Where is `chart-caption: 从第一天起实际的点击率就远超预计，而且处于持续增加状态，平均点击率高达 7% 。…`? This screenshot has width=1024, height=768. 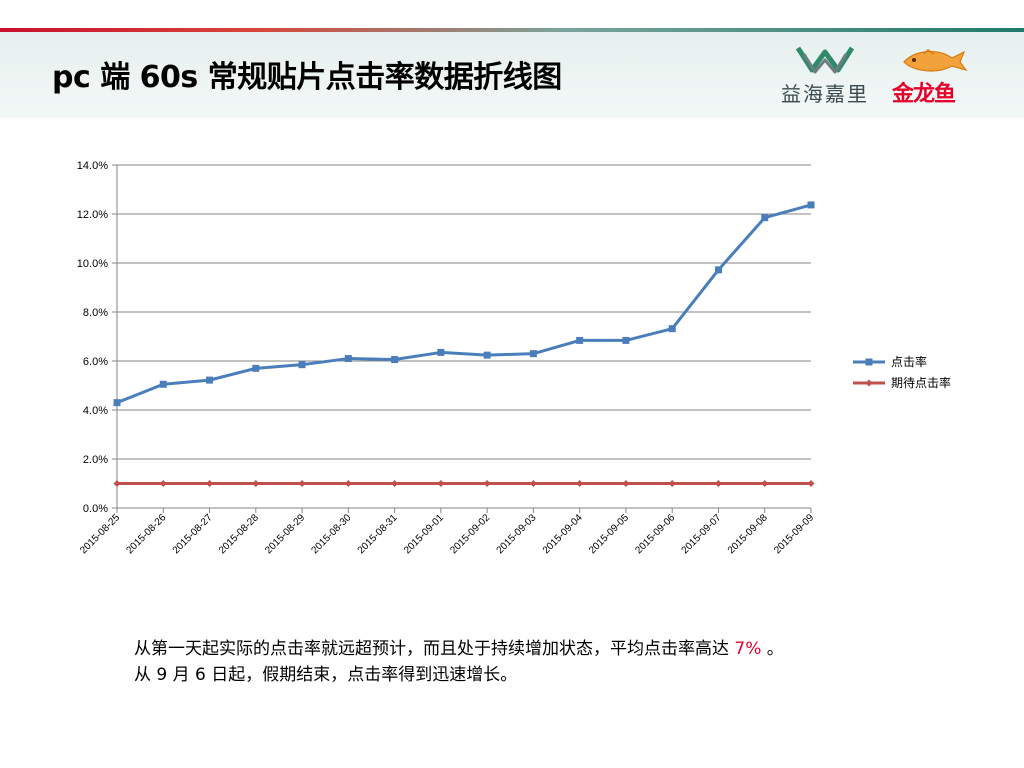
chart-caption: 从第一天起实际的点击率就远超预计，而且处于持续增加状态，平均点击率高达 7% 。… is located at coordinates (459, 662).